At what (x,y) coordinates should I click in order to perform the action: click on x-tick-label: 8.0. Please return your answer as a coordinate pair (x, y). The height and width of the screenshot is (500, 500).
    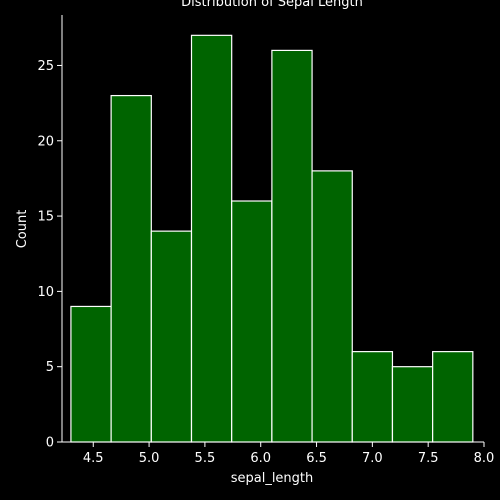
    Looking at the image, I should click on (484, 458).